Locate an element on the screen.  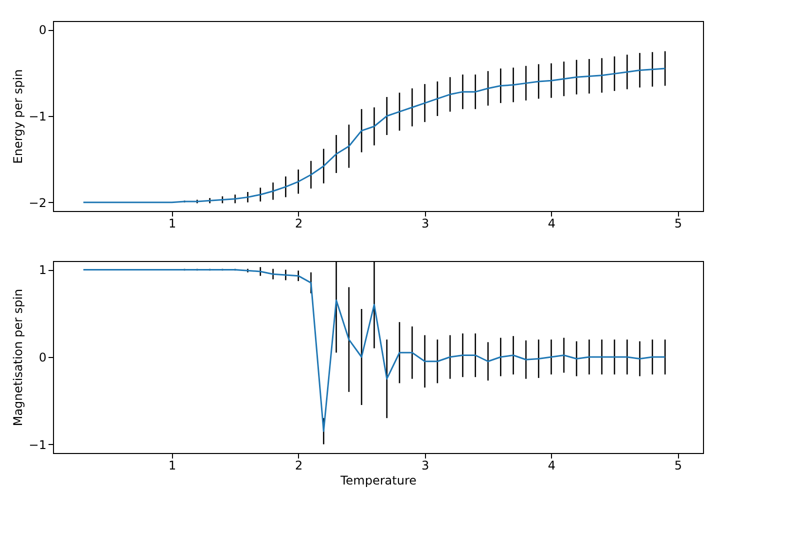
y-axis-title: Energy per spin is located at coordinates (17, 116).